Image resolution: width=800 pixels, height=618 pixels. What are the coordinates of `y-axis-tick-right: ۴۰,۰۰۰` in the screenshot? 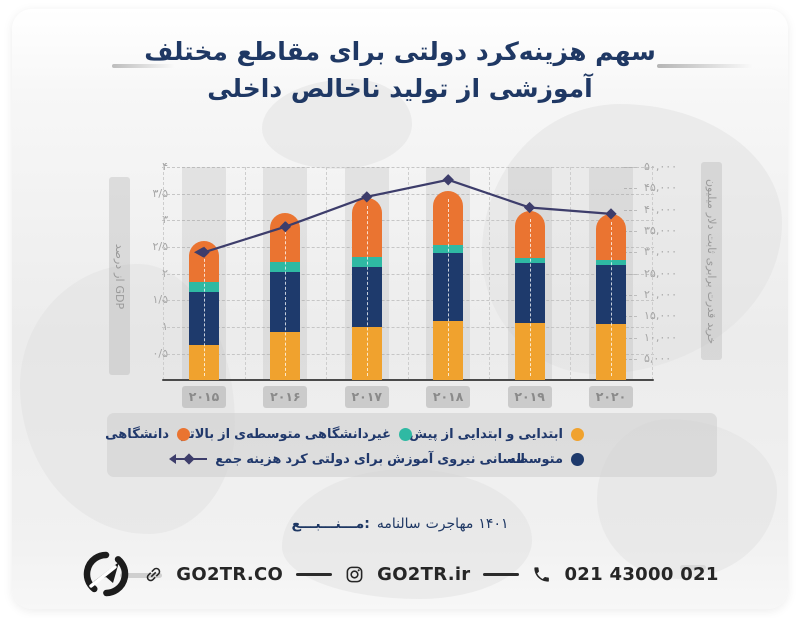 It's located at (661, 209).